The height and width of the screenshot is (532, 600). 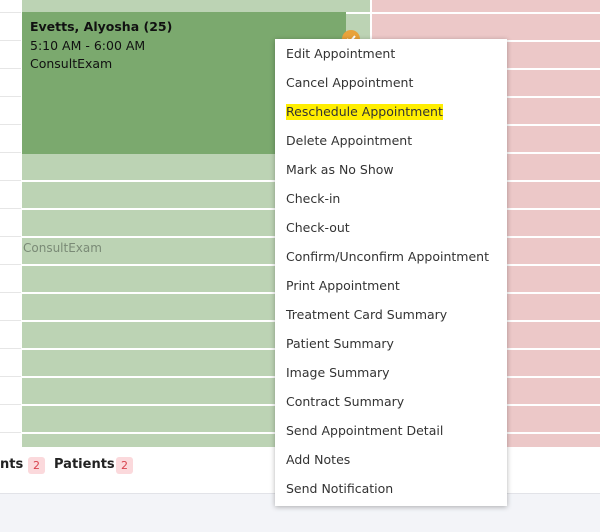 What do you see at coordinates (340, 343) in the screenshot?
I see `menu-item: Patient Summary` at bounding box center [340, 343].